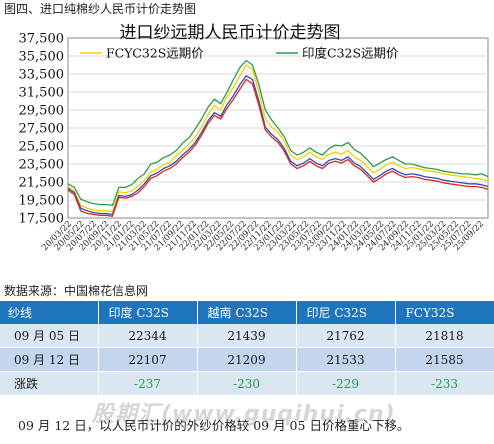 The image size is (494, 444). I want to click on cell-vietnam-change: -230, so click(247, 383).